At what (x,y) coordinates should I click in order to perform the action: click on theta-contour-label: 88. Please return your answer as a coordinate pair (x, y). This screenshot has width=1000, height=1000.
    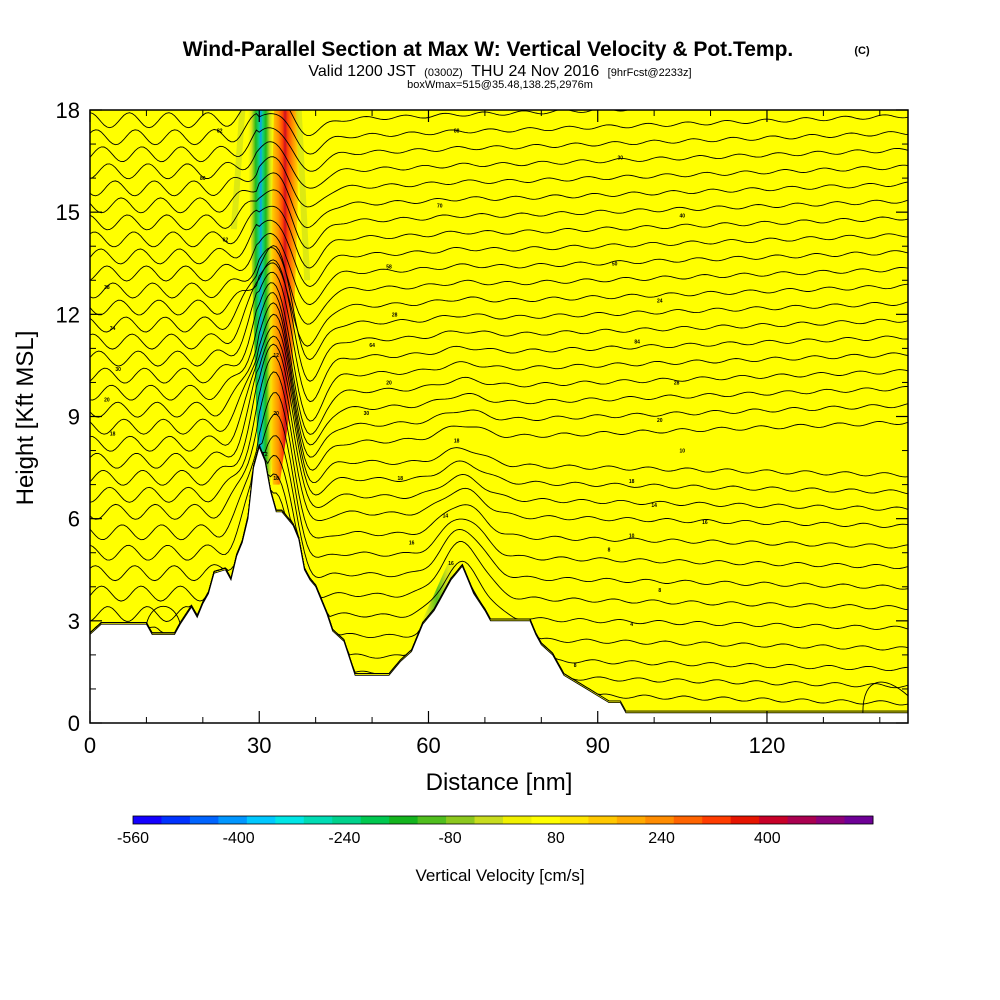
    Looking at the image, I should click on (457, 131).